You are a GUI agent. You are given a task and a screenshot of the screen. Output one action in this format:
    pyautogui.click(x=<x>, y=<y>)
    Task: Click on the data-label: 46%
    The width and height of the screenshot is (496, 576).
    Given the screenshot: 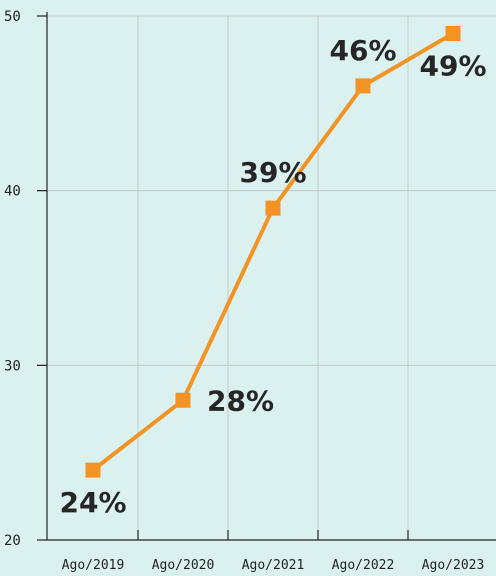 What is the action you would take?
    pyautogui.click(x=362, y=50)
    